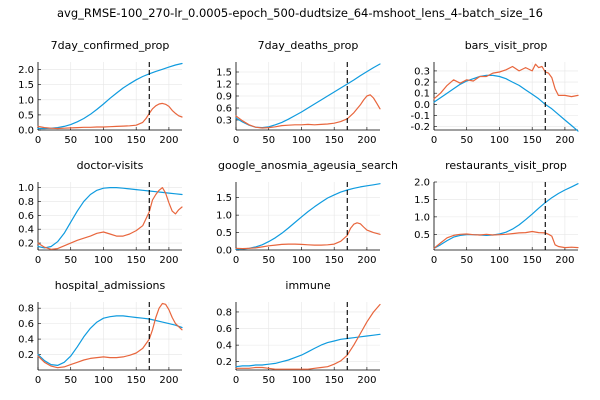 Image resolution: width=600 pixels, height=400 pixels. I want to click on panel-title: google_anosmia_ageusia_search, so click(308, 165).